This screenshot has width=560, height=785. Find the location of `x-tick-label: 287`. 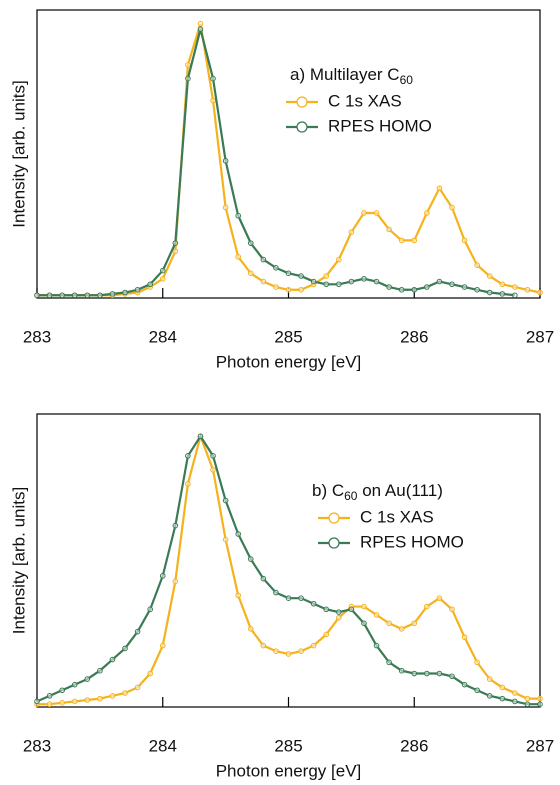

x-tick-label: 287 is located at coordinates (540, 745).